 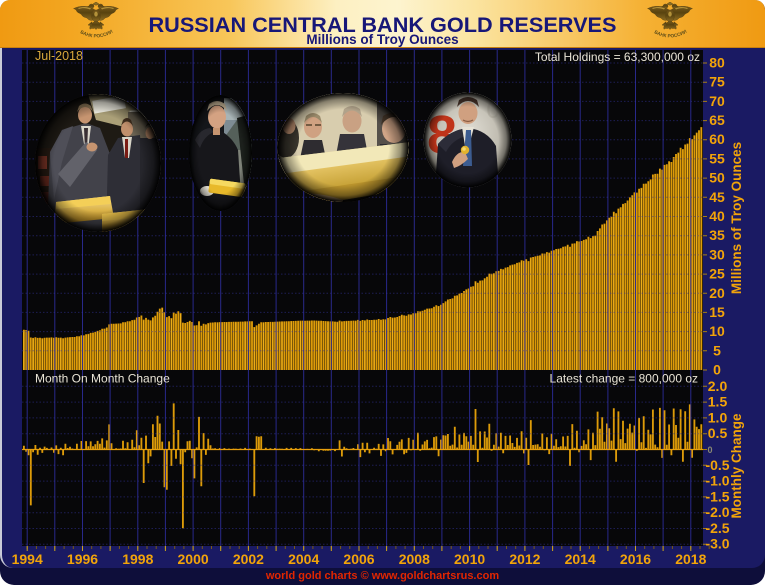 I want to click on svg-text: 2004, so click(x=303, y=559).